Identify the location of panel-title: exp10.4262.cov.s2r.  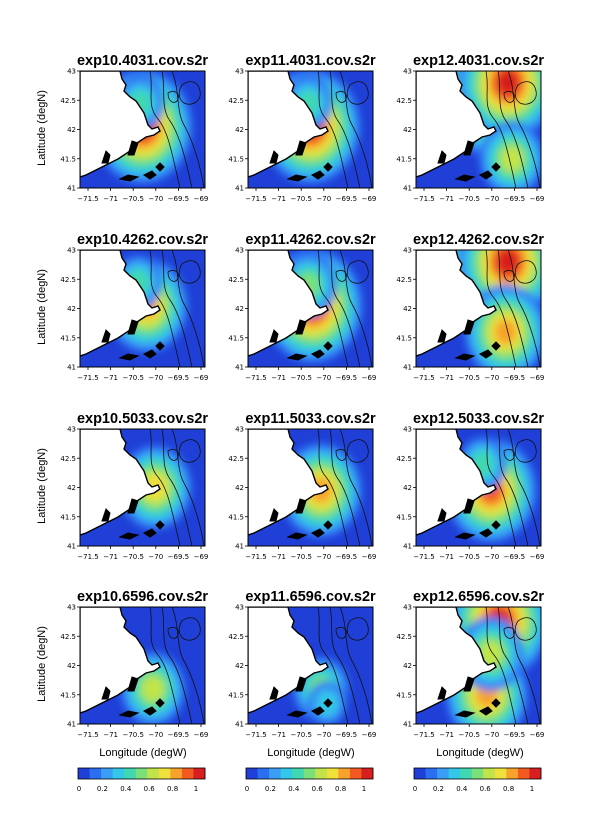
(142, 240).